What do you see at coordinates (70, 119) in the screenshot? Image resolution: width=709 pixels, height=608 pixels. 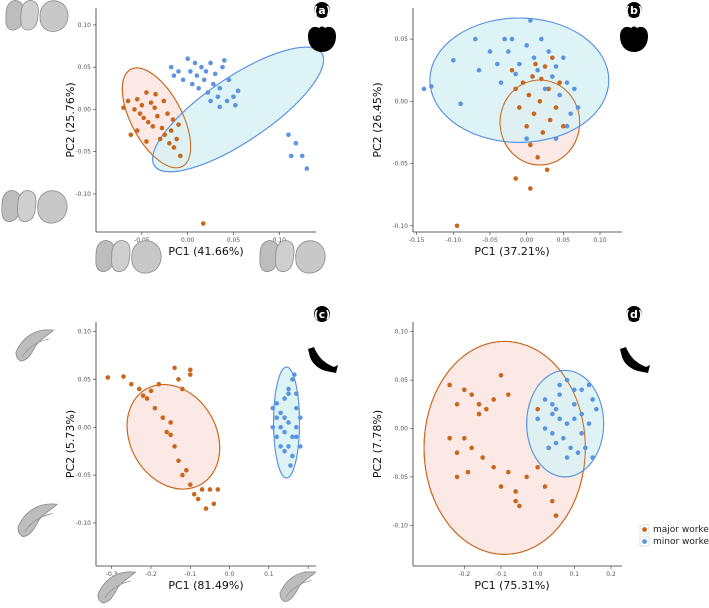 I see `y-axis-label: PC2 (25.76%)` at bounding box center [70, 119].